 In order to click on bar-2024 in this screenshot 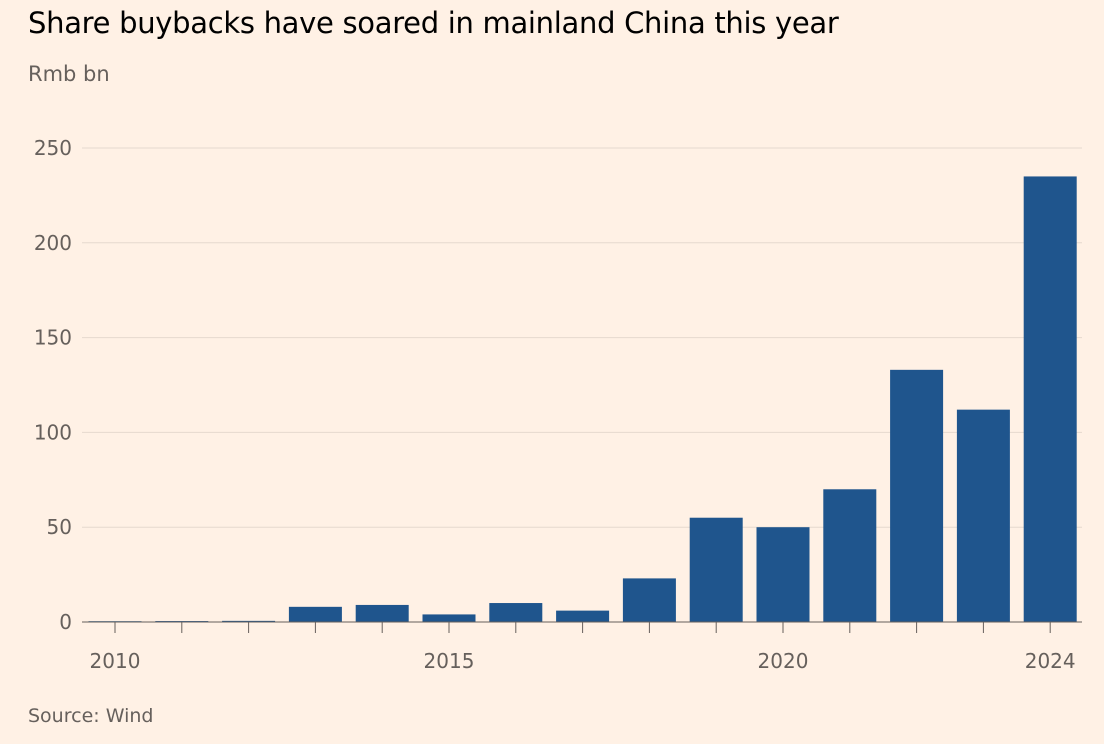, I will do `click(1050, 399)`.